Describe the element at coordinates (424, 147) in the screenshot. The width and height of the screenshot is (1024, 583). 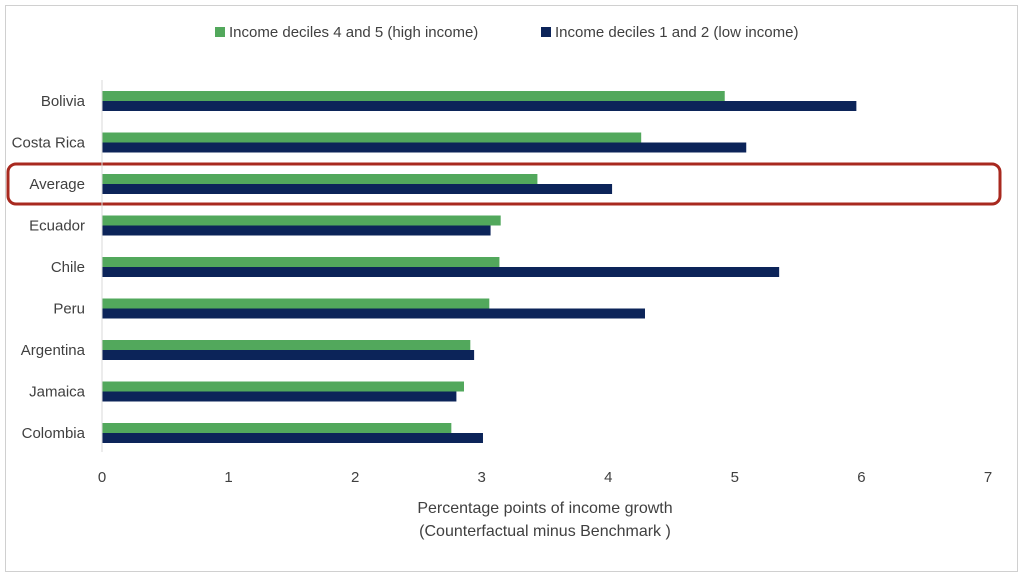
I see `bar-costa-rica-low-income` at that location.